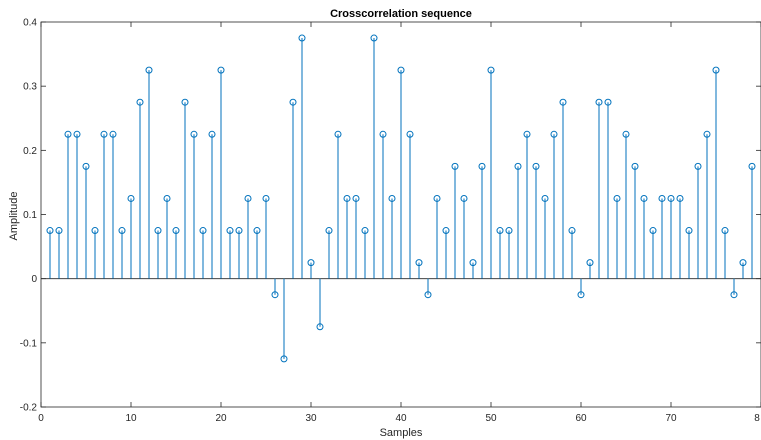 The image size is (761, 440). Describe the element at coordinates (311, 418) in the screenshot. I see `x-tick-label: 30` at that location.